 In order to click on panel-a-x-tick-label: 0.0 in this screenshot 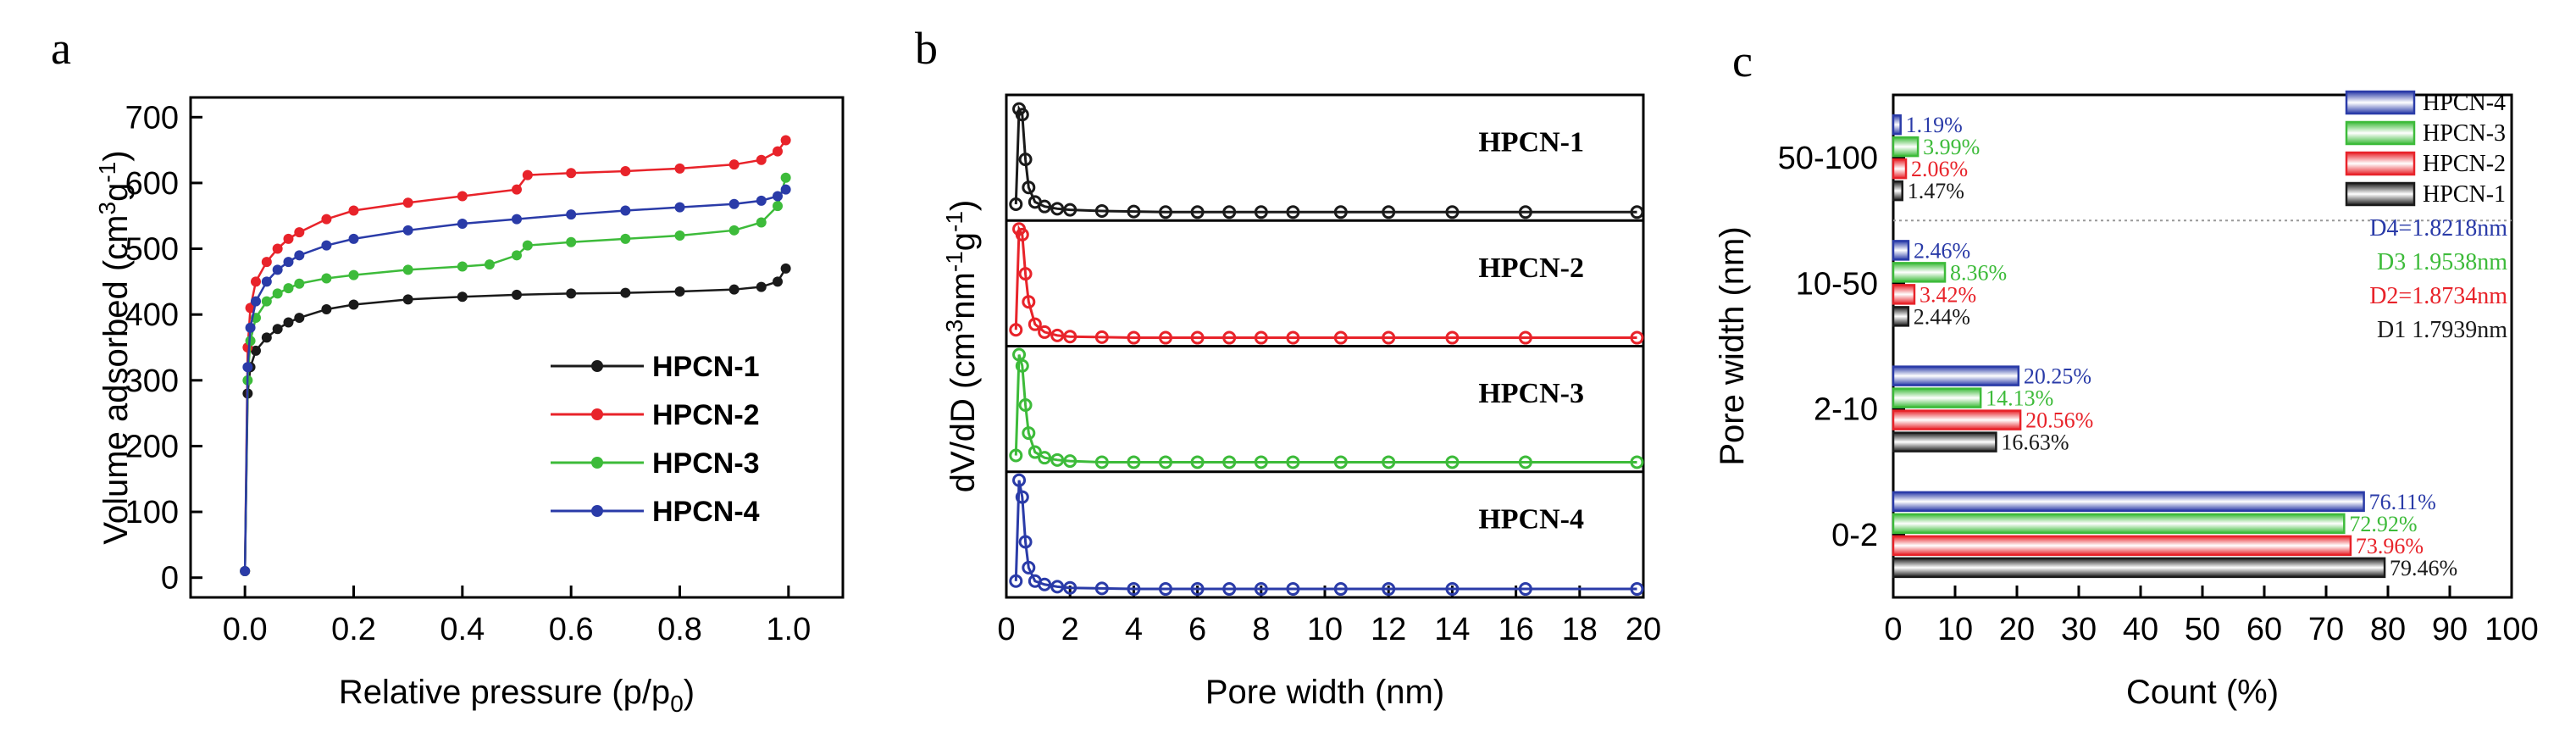, I will do `click(245, 629)`.